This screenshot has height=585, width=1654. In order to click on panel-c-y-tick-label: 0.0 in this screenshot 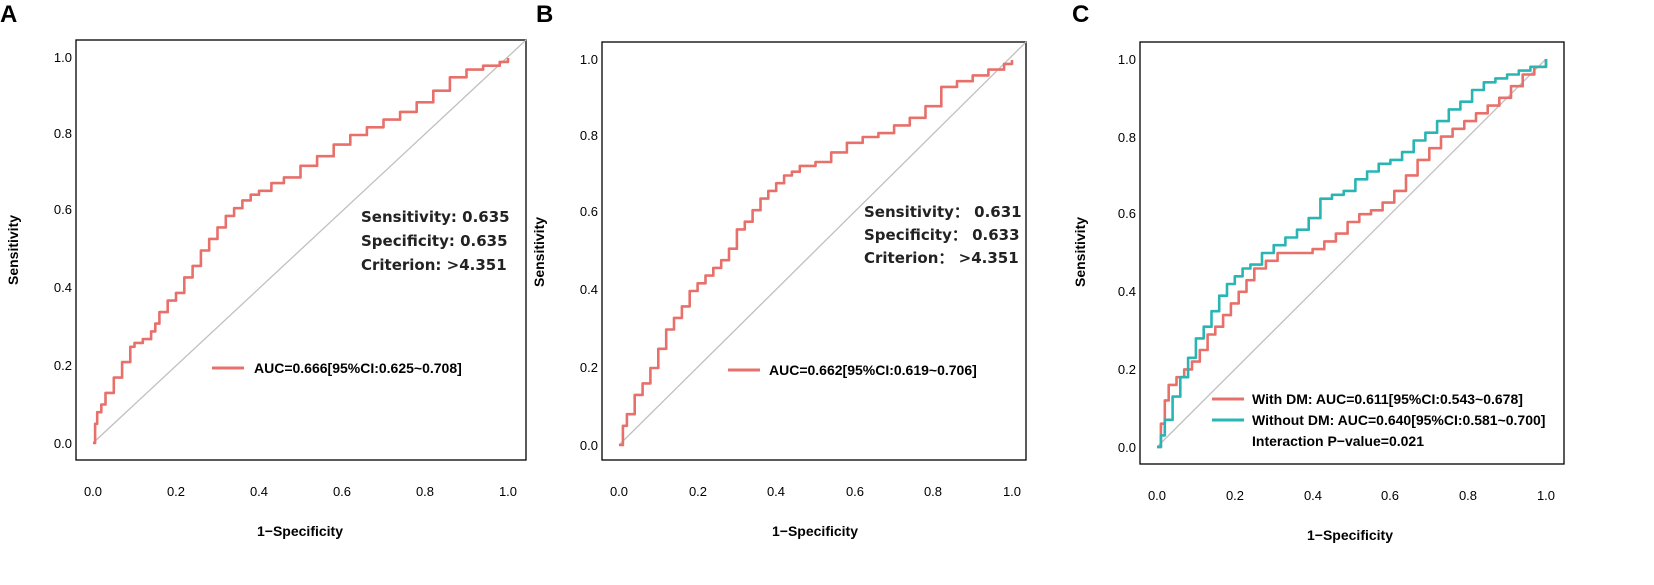, I will do `click(1127, 447)`.